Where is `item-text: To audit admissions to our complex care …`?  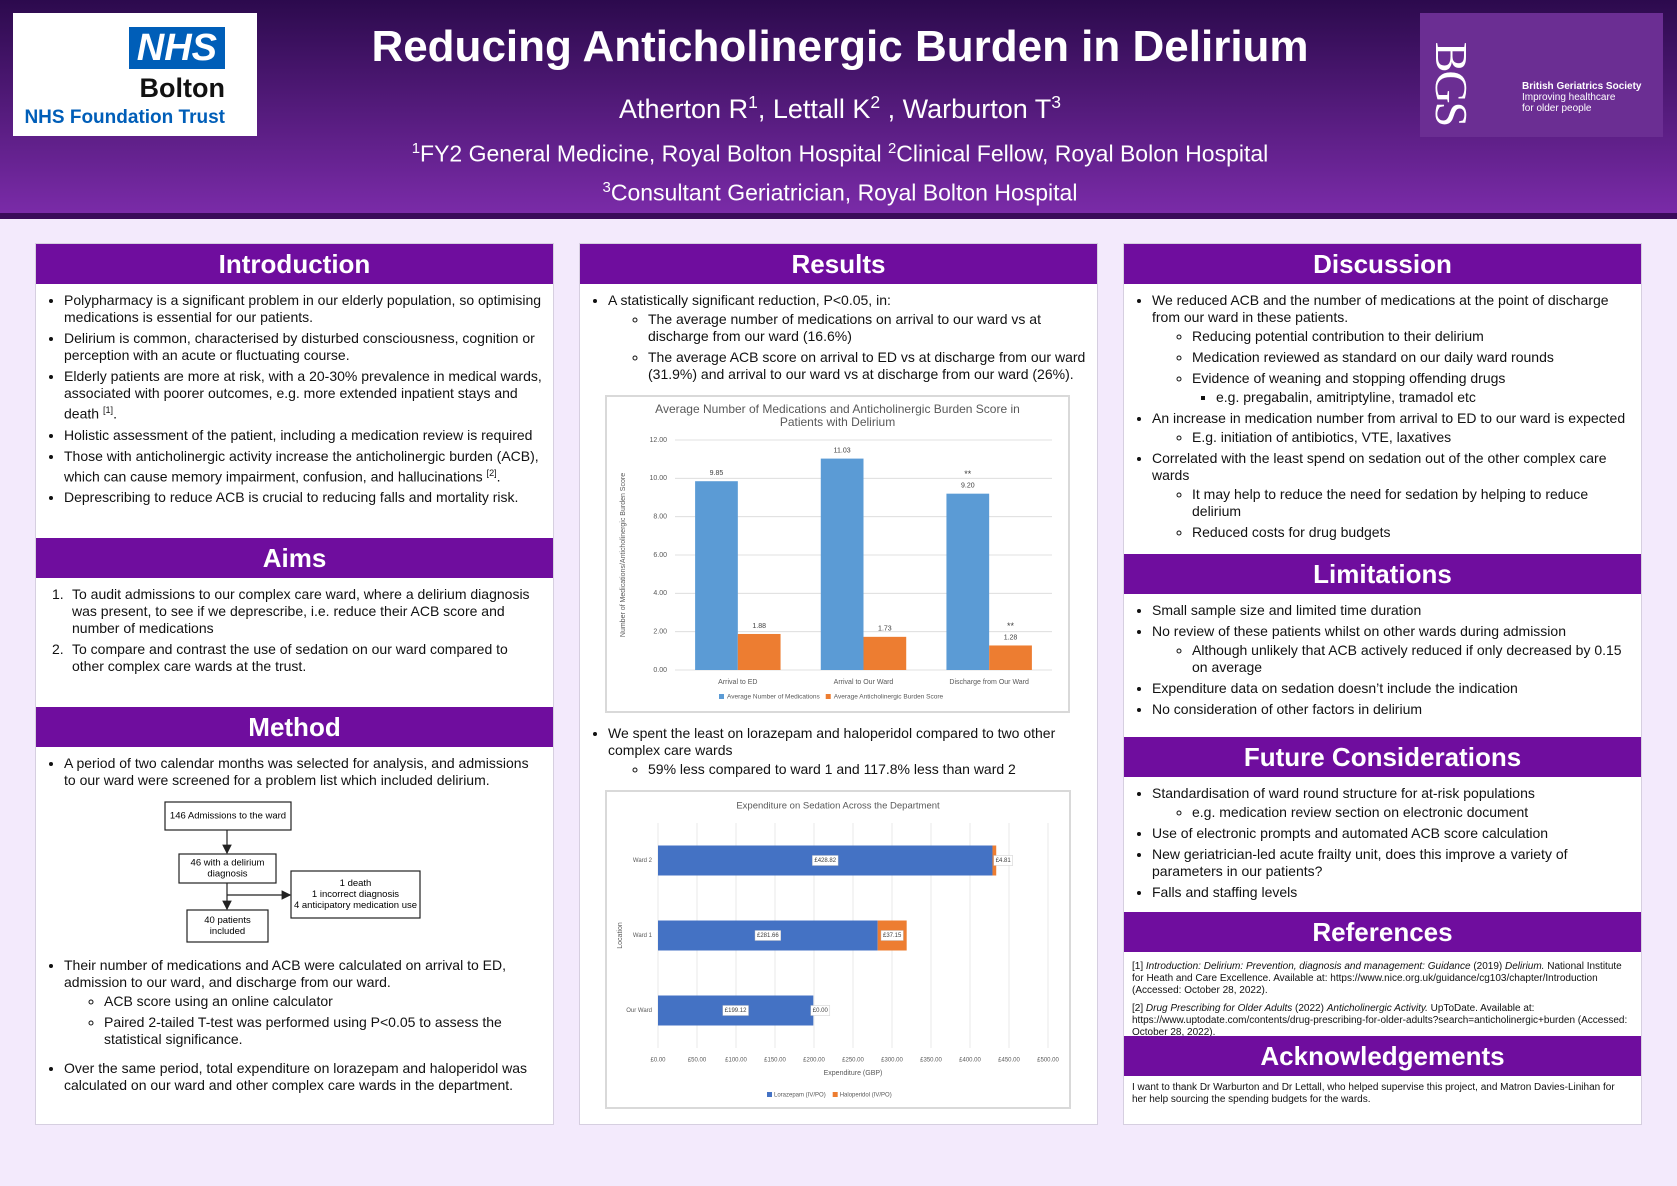 item-text: To audit admissions to our complex care … is located at coordinates (301, 611).